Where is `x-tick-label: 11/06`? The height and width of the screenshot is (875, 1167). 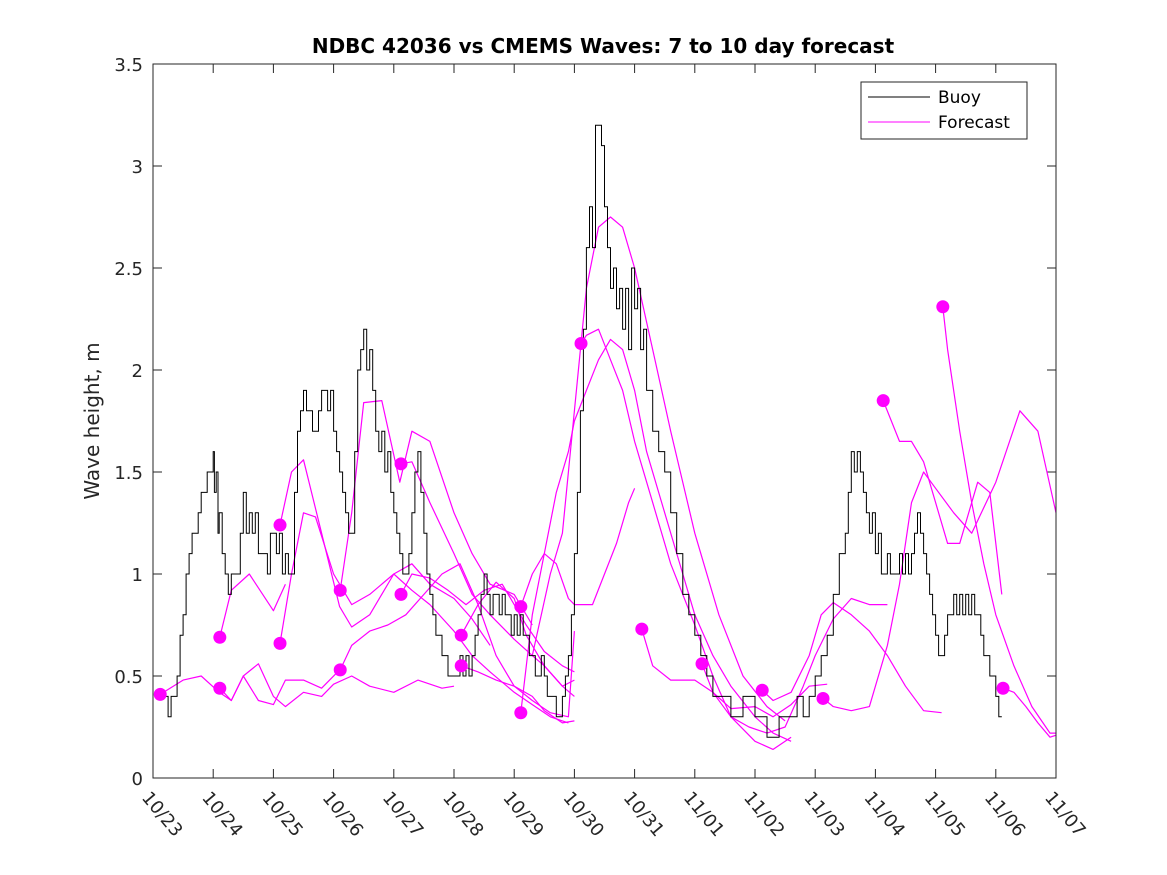
x-tick-label: 11/06 is located at coordinates (1004, 814).